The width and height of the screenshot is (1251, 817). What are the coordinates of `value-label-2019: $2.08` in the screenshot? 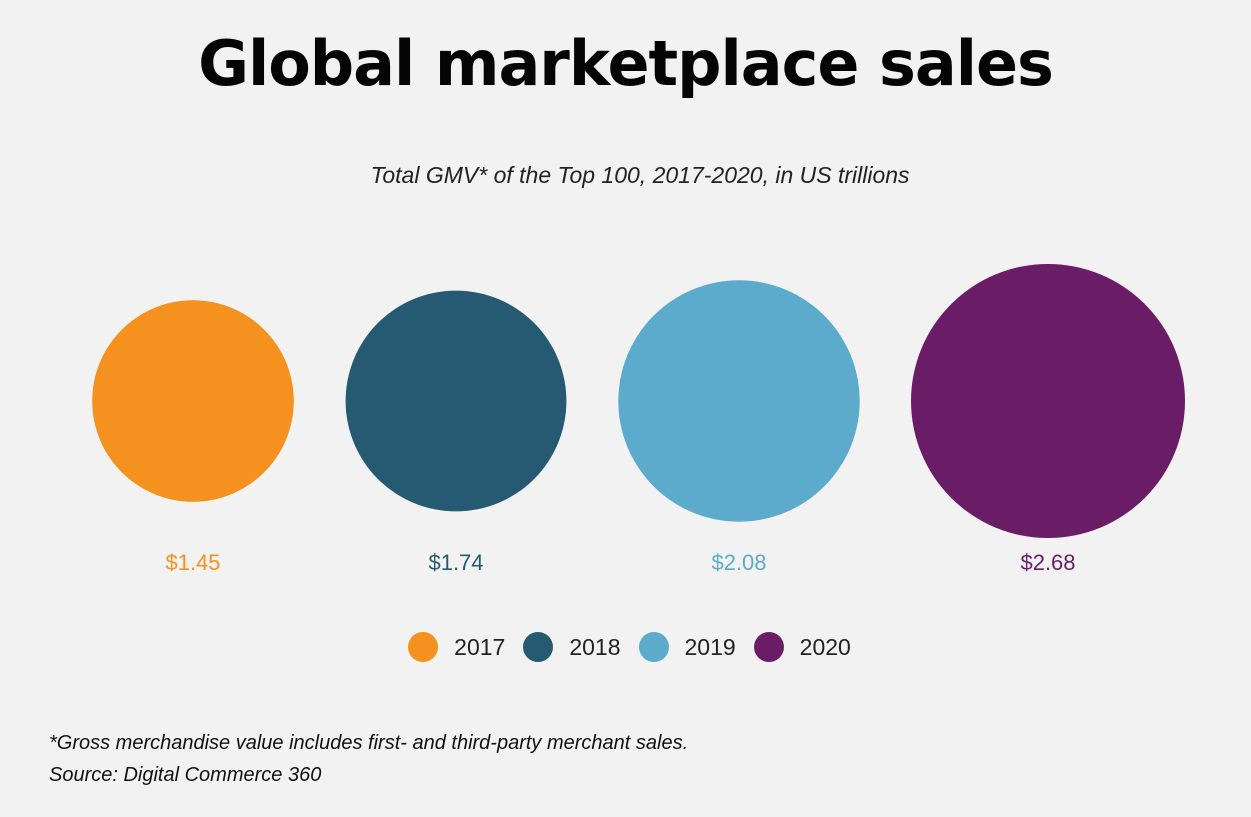 It's located at (738, 562).